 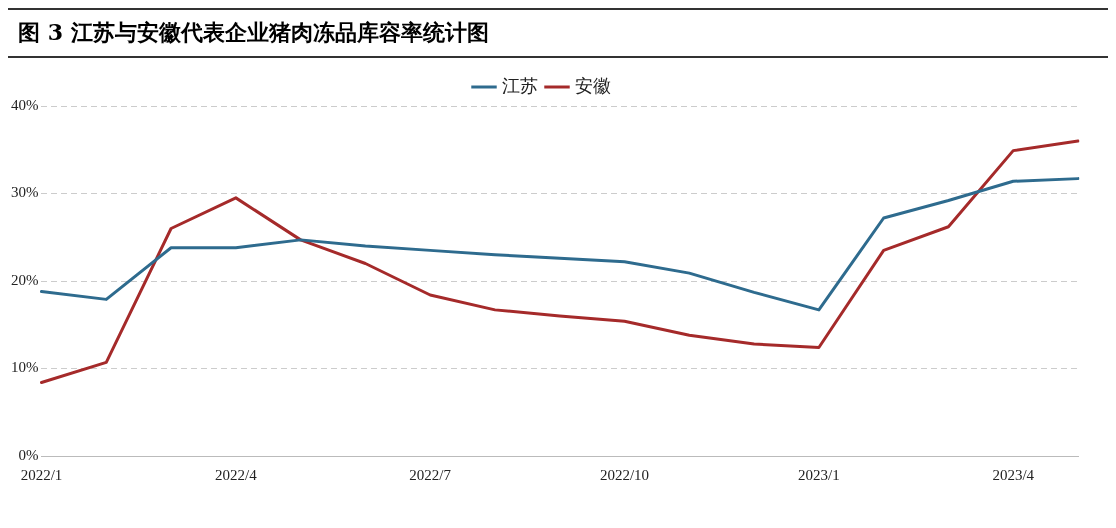 What do you see at coordinates (25, 192) in the screenshot?
I see `y-tick-label: 30%` at bounding box center [25, 192].